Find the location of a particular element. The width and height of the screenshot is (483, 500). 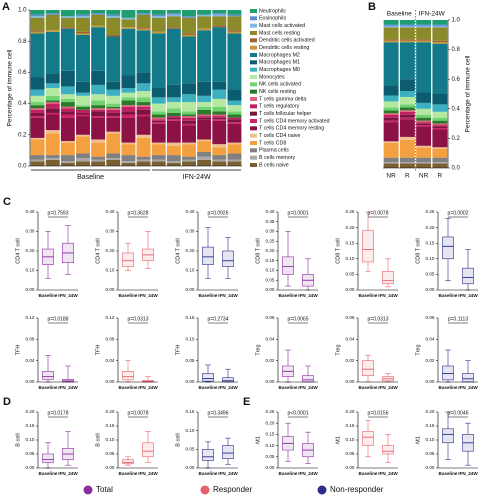

y-tick-label: 0.04 is located at coordinates (30, 360).